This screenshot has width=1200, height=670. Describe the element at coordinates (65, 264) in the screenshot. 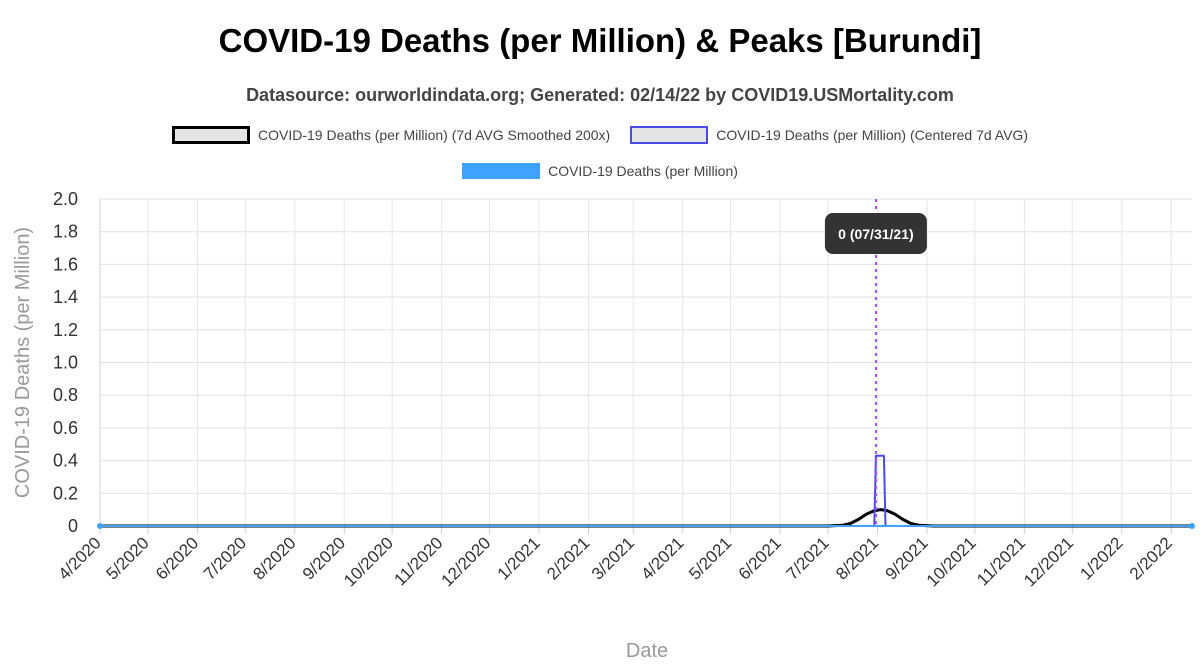

I see `y-tick-label: 1.6` at that location.